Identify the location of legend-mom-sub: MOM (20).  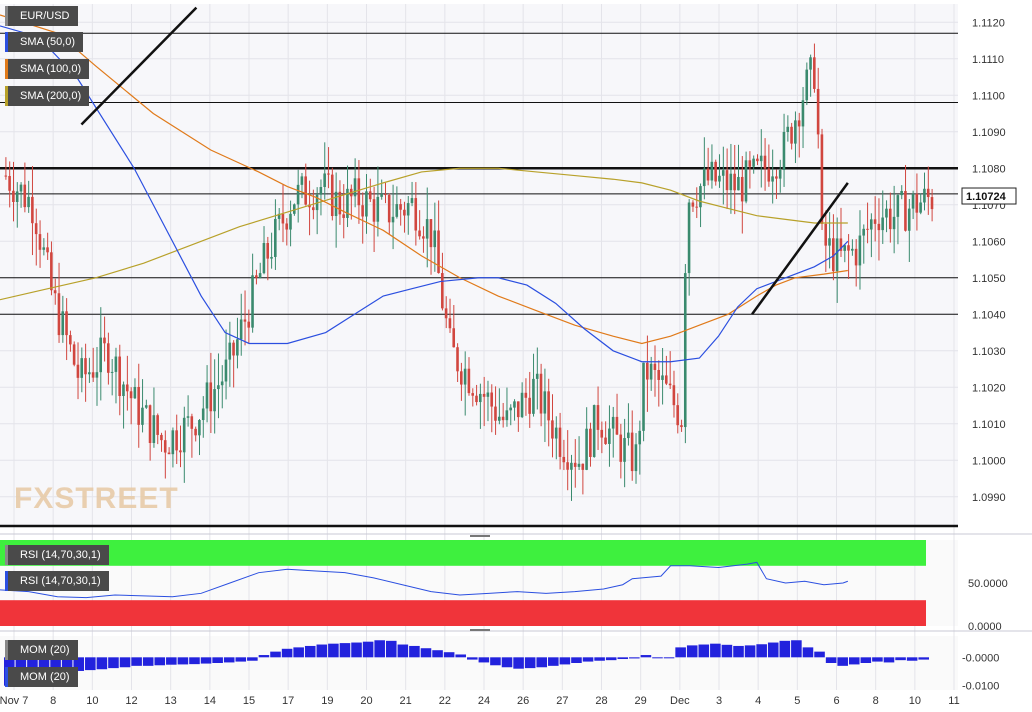
(41, 677).